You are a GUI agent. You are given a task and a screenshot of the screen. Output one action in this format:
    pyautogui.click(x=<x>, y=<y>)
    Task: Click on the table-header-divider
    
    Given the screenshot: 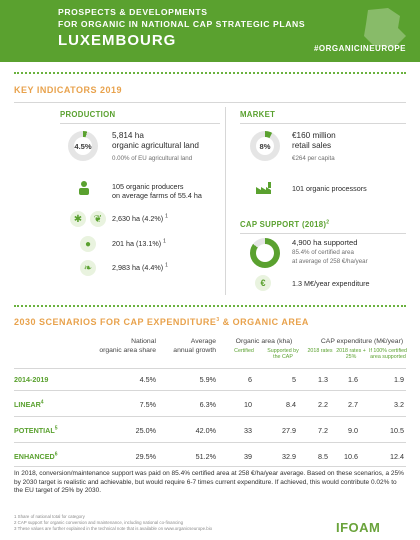 What is the action you would take?
    pyautogui.click(x=210, y=368)
    